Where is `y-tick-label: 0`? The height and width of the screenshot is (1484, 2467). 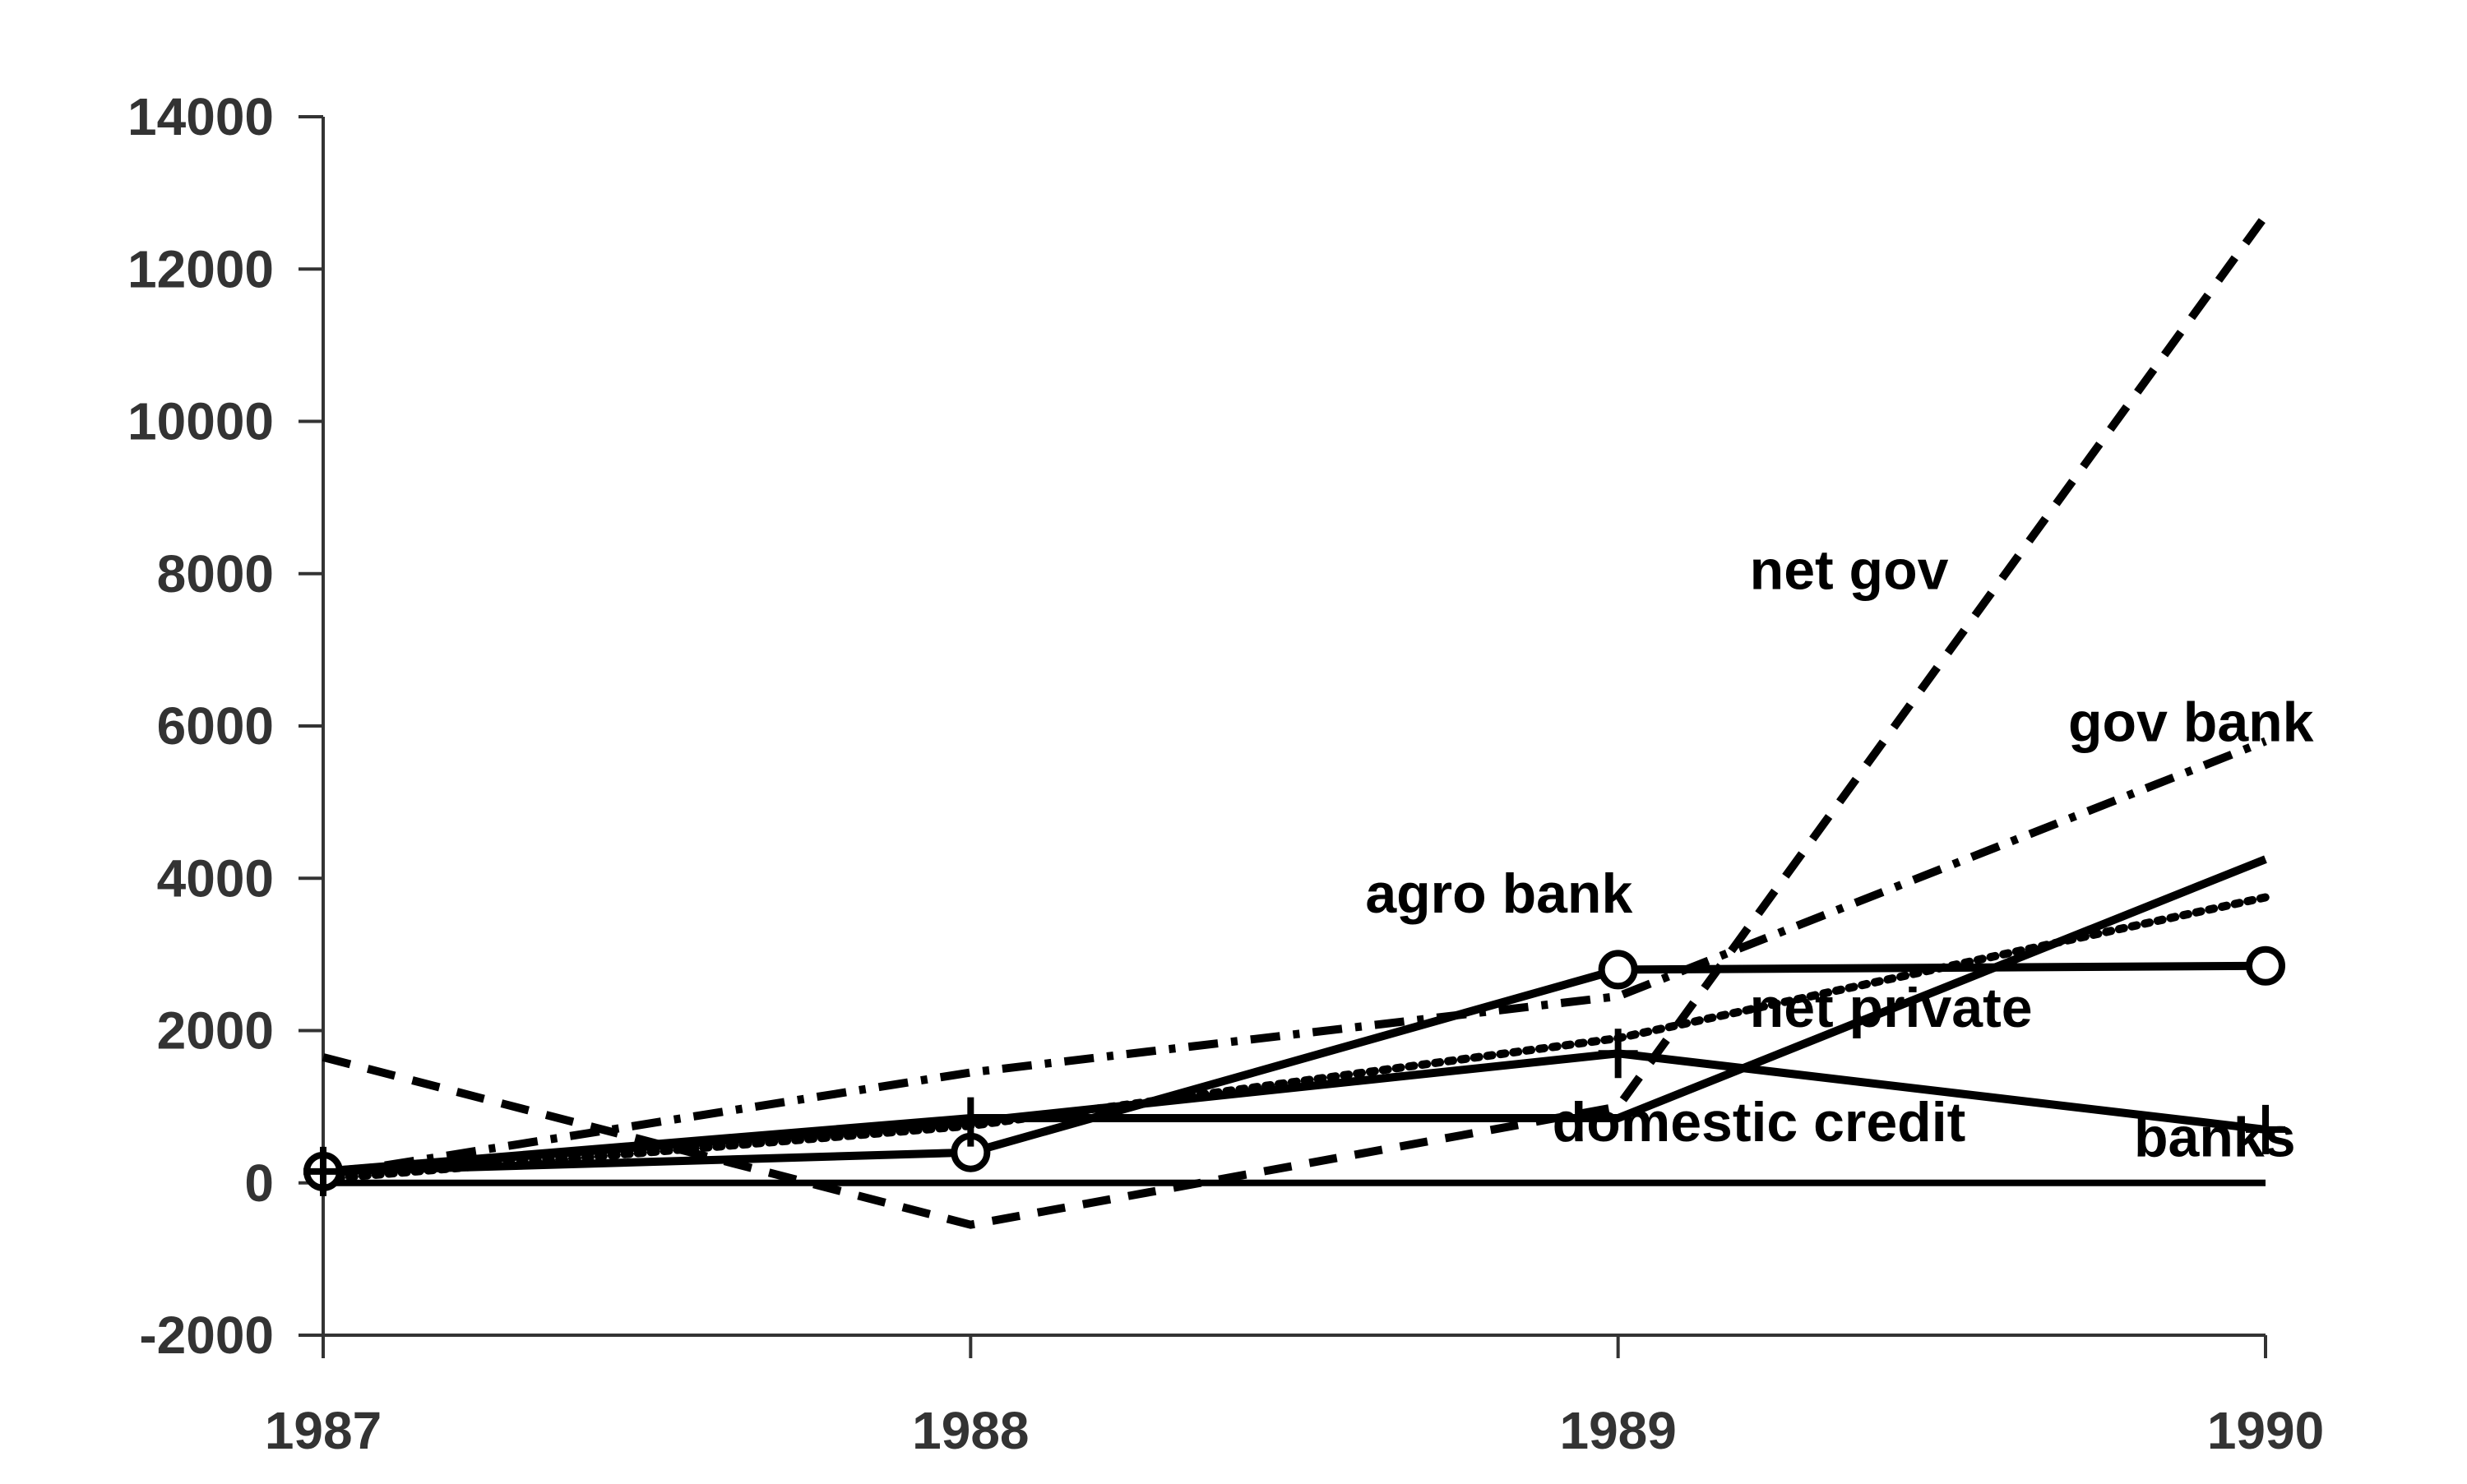
y-tick-label: 0 is located at coordinates (259, 1183).